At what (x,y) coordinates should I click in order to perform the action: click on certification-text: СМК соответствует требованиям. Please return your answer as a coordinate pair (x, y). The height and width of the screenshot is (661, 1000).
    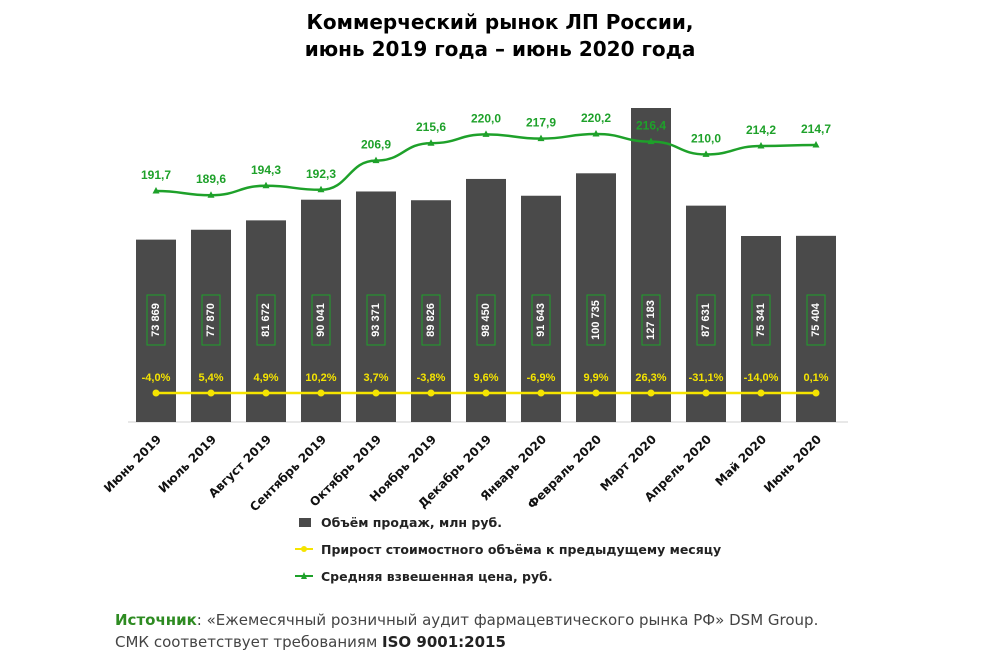
    Looking at the image, I should click on (249, 642).